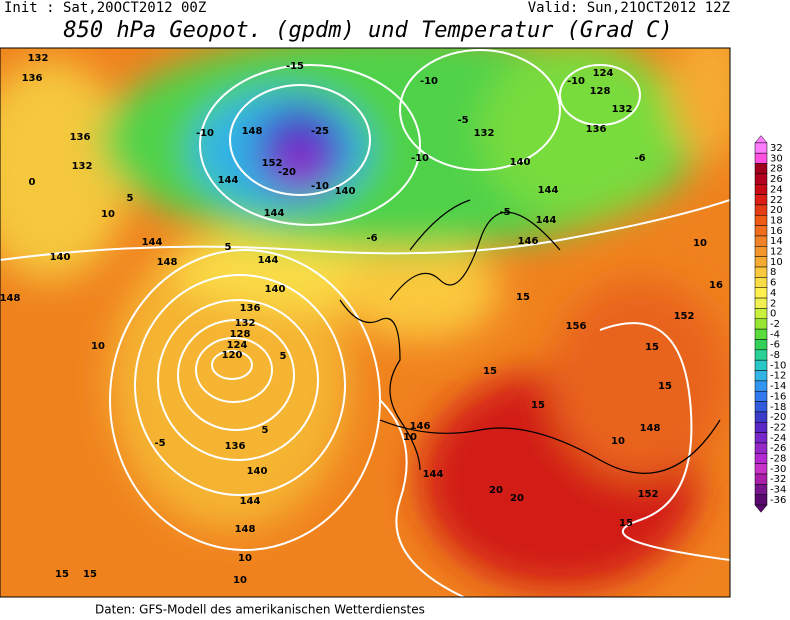 Image resolution: width=790 pixels, height=620 pixels. What do you see at coordinates (778, 469) in the screenshot?
I see `colorbar-label: -30` at bounding box center [778, 469].